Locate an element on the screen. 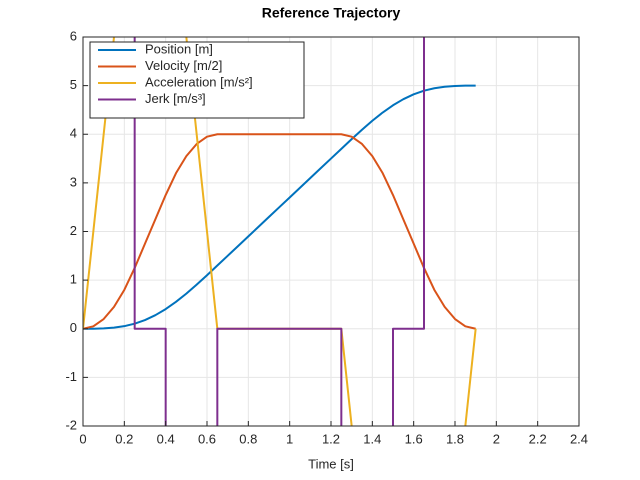 The height and width of the screenshot is (480, 640). x-tick-label: 0.4 is located at coordinates (166, 438).